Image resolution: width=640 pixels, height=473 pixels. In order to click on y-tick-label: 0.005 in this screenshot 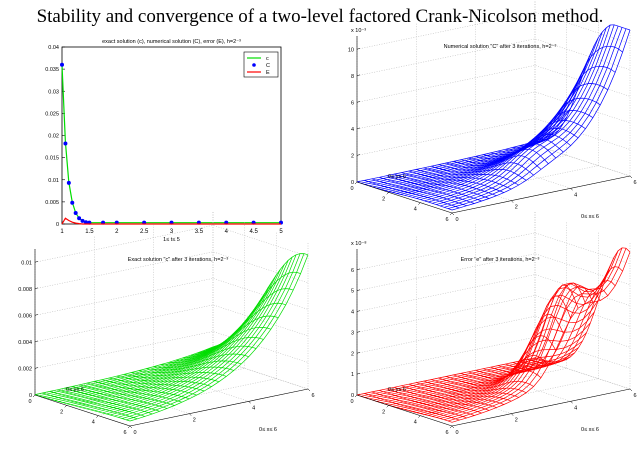, I will do `click(52, 203)`.